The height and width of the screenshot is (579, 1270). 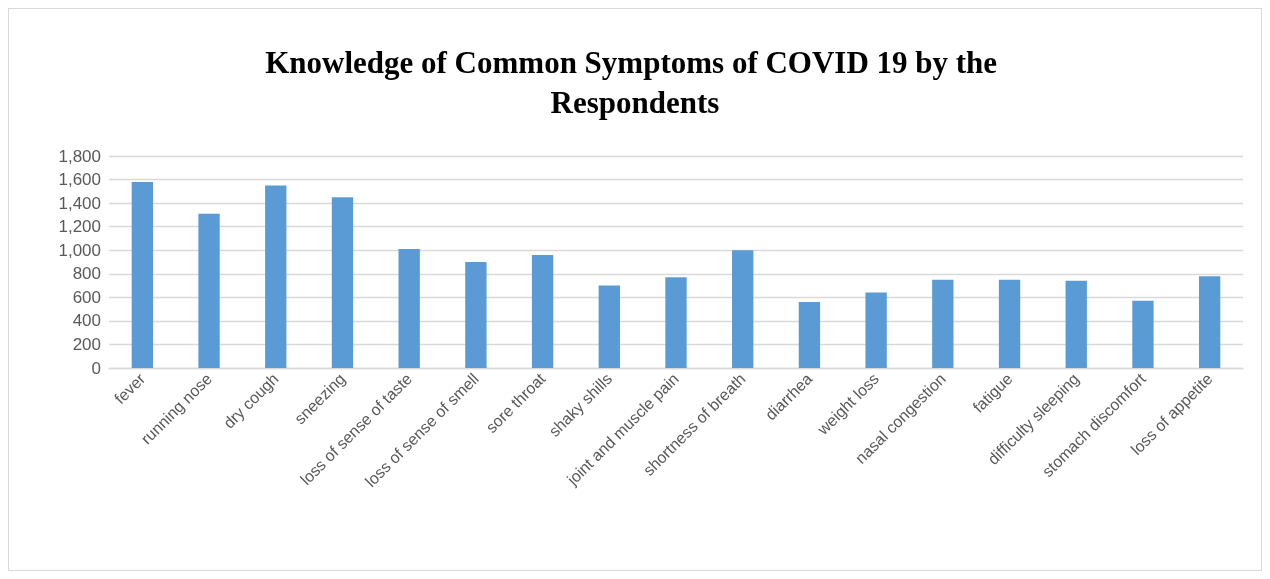 I want to click on y-tick-label: 1,600, so click(x=79, y=180).